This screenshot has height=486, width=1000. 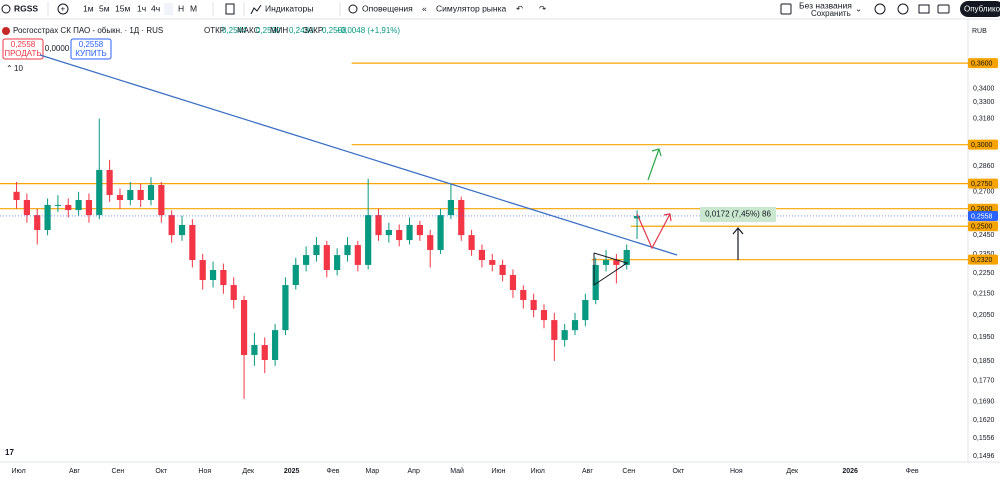 What do you see at coordinates (424, 8) in the screenshot?
I see `replay-icon: «` at bounding box center [424, 8].